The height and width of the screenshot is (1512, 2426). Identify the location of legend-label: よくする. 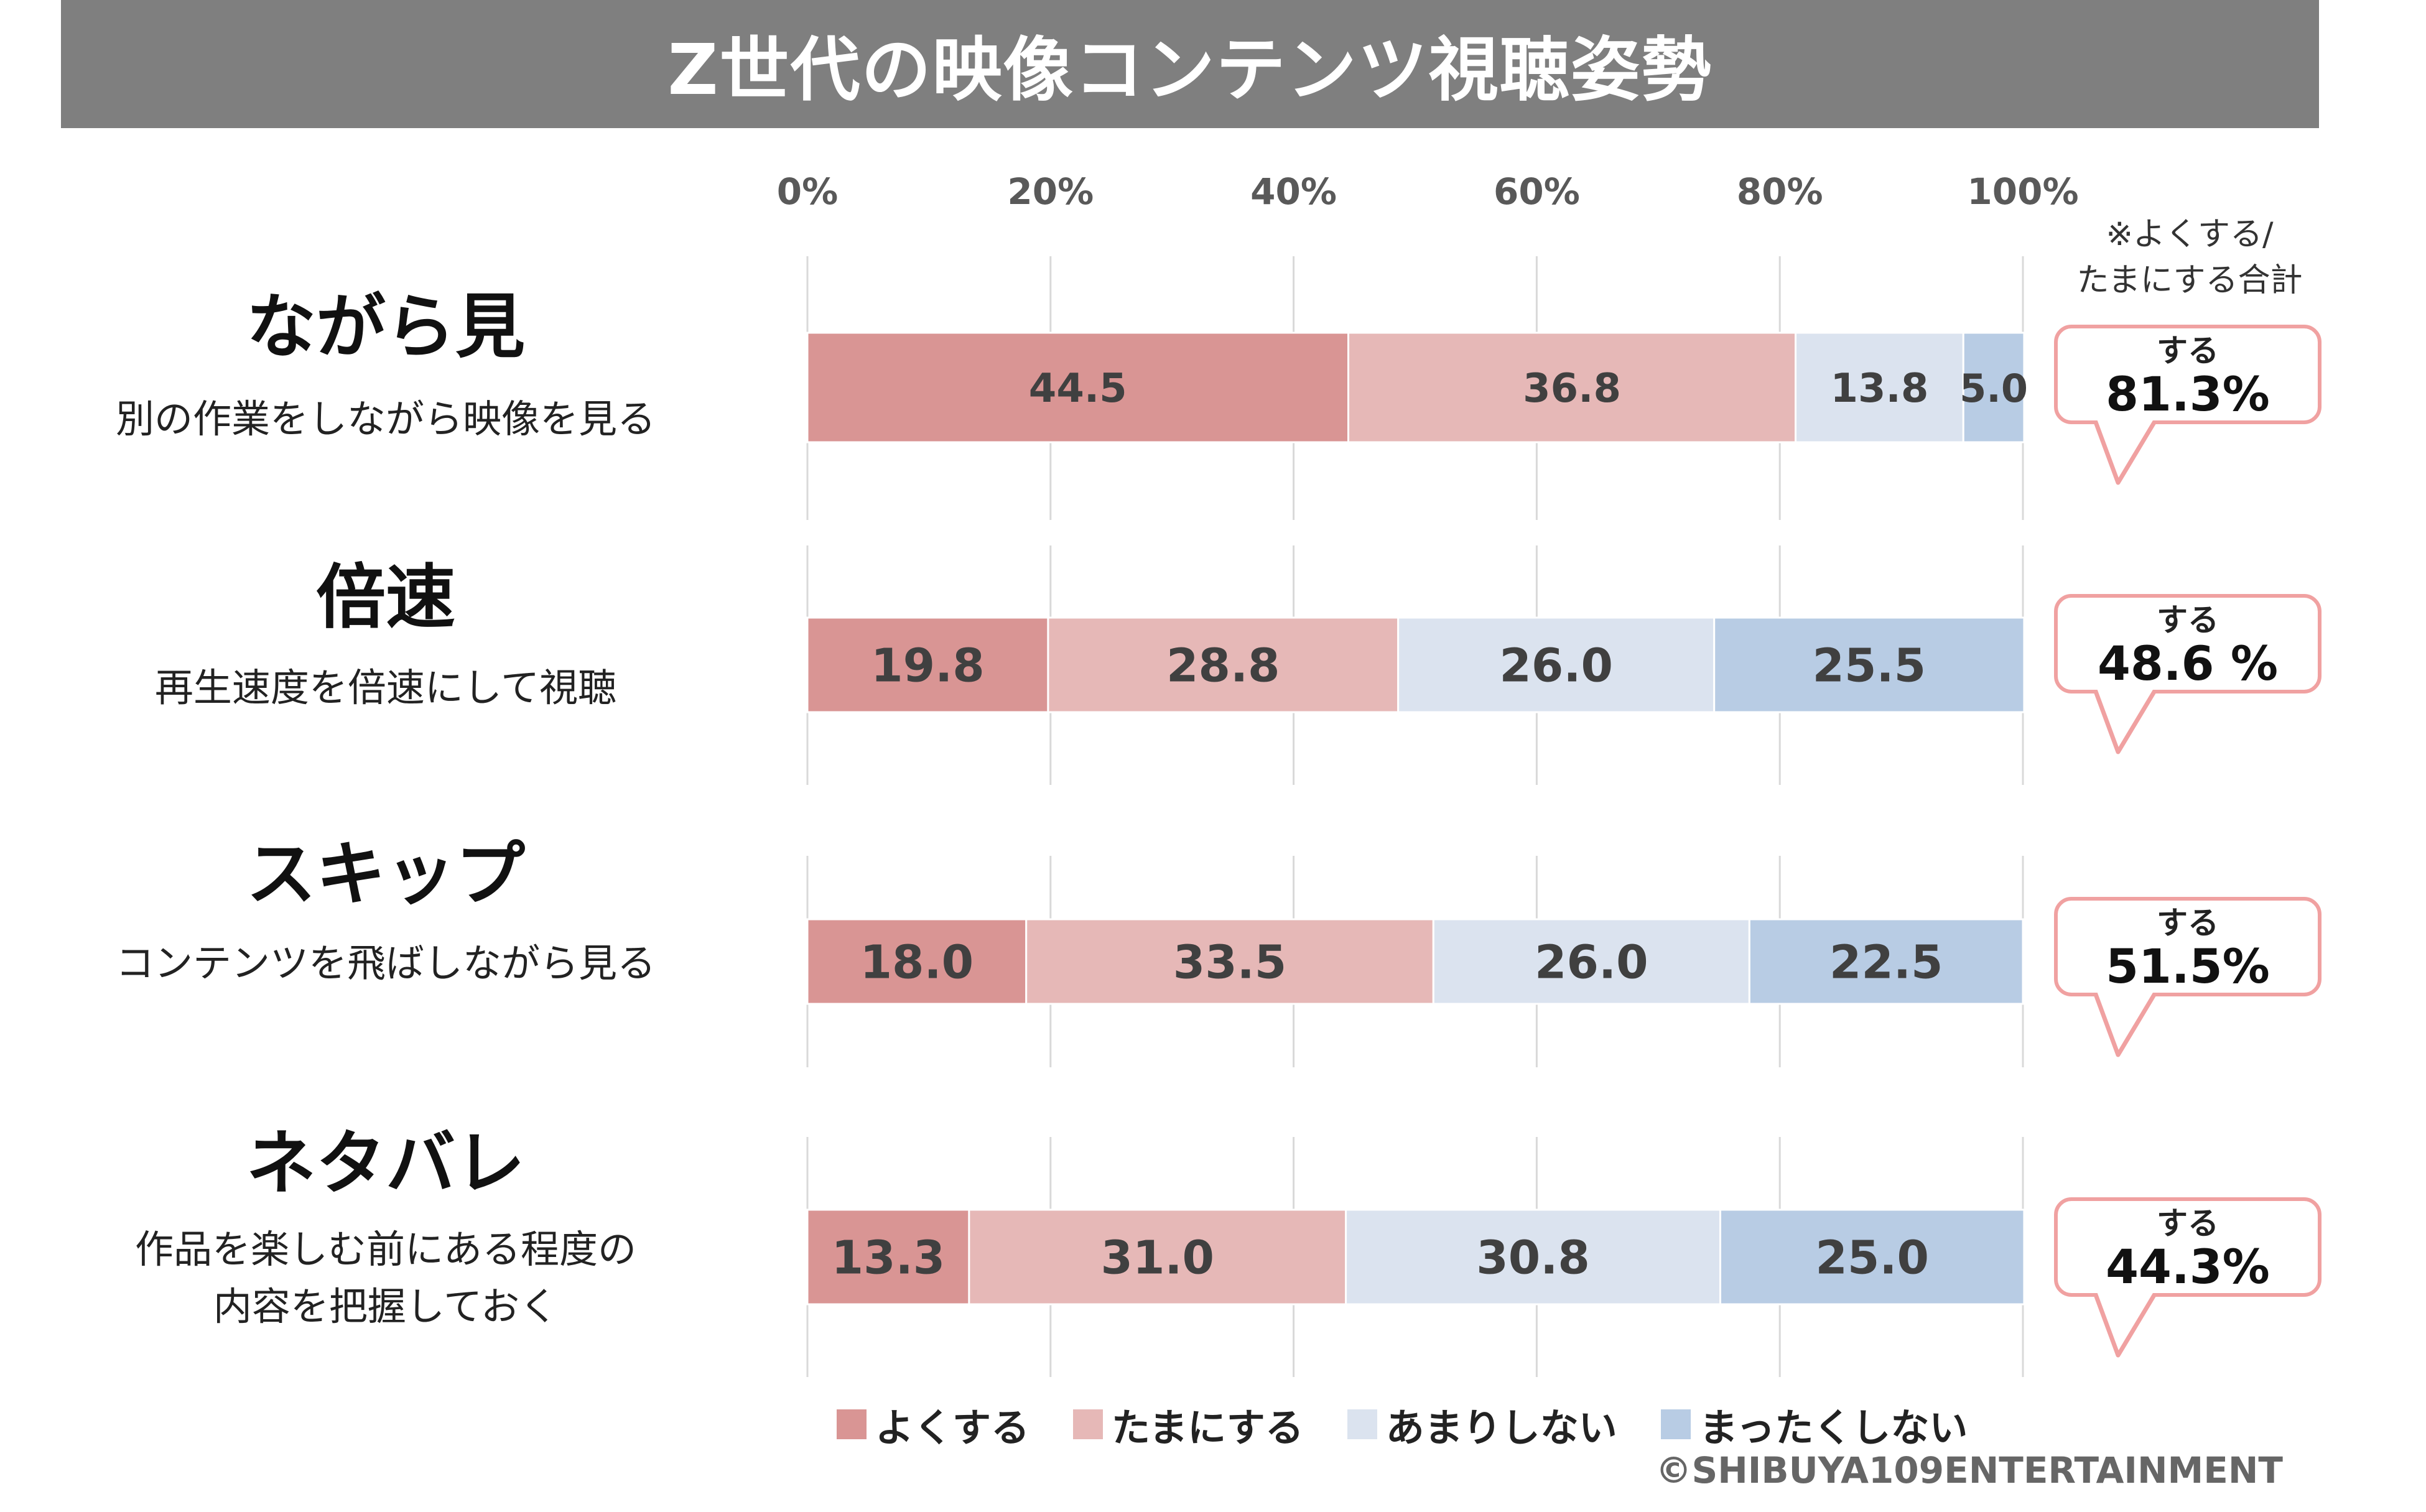
(952, 1427).